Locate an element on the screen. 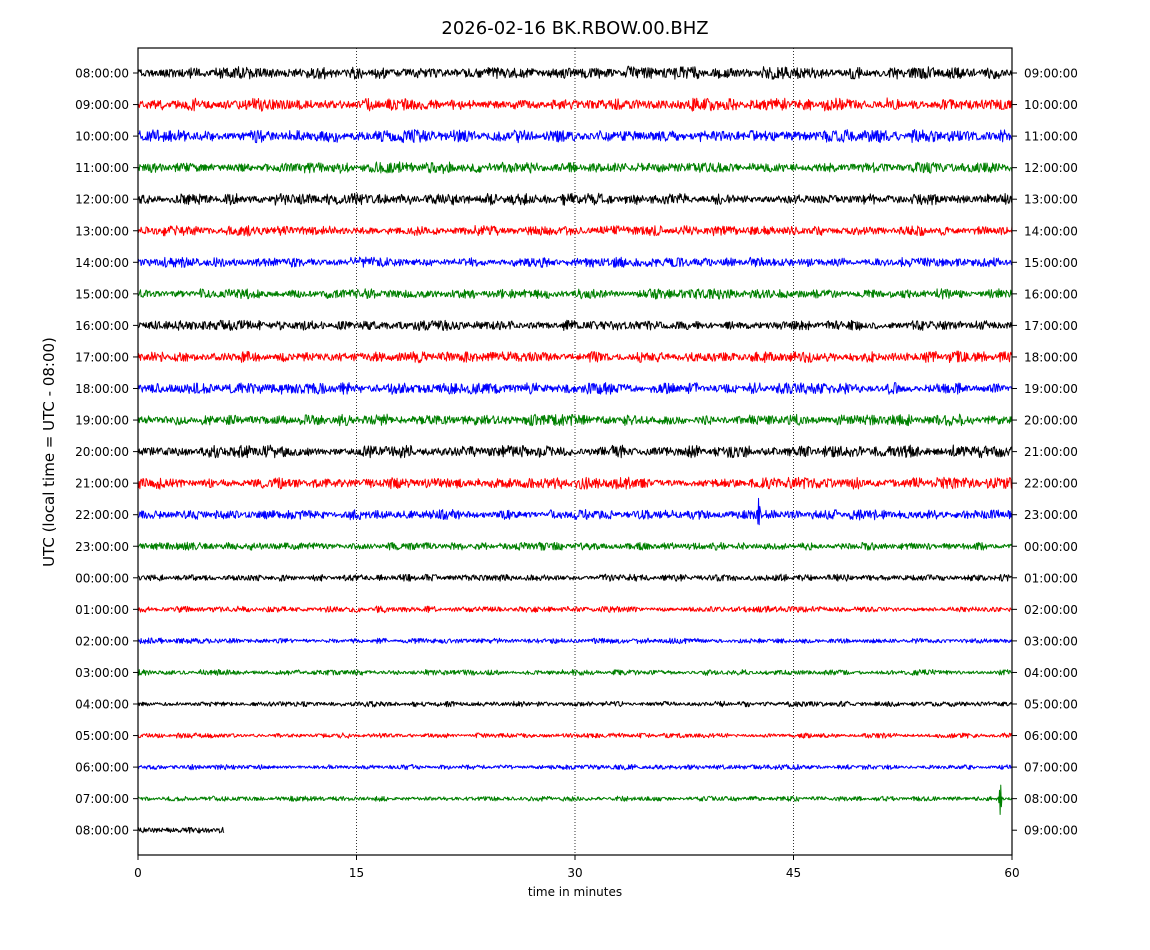  x-tick-label: 0 is located at coordinates (138, 873).